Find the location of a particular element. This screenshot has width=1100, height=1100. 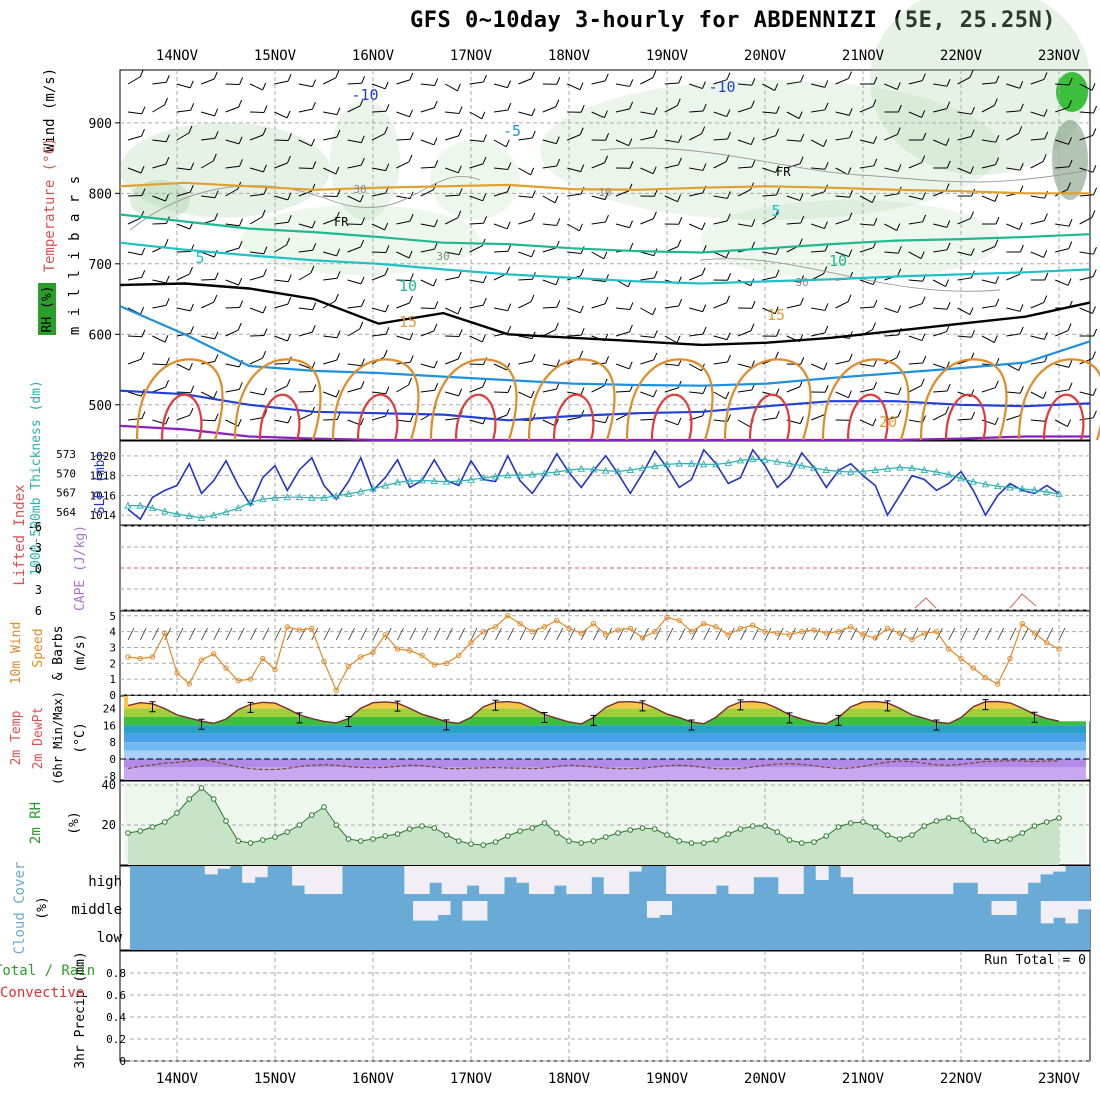

freezing-label: FR is located at coordinates (783, 172).